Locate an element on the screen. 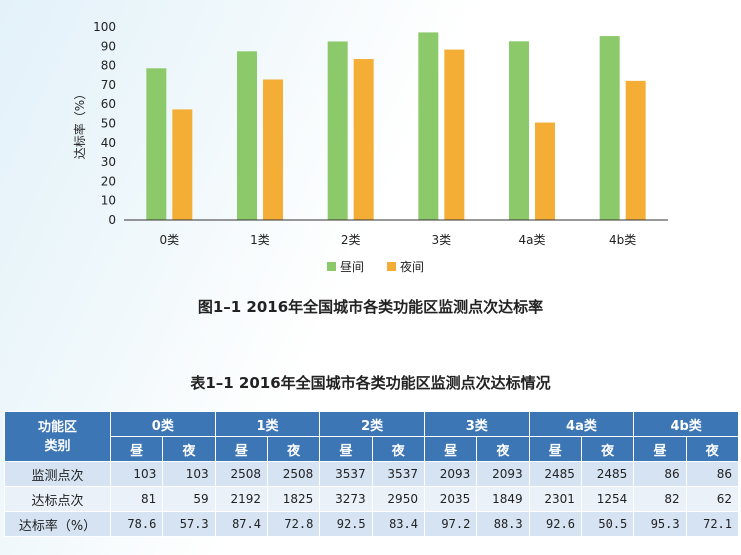 The image size is (741, 555). table-cell: 2035 is located at coordinates (450, 499).